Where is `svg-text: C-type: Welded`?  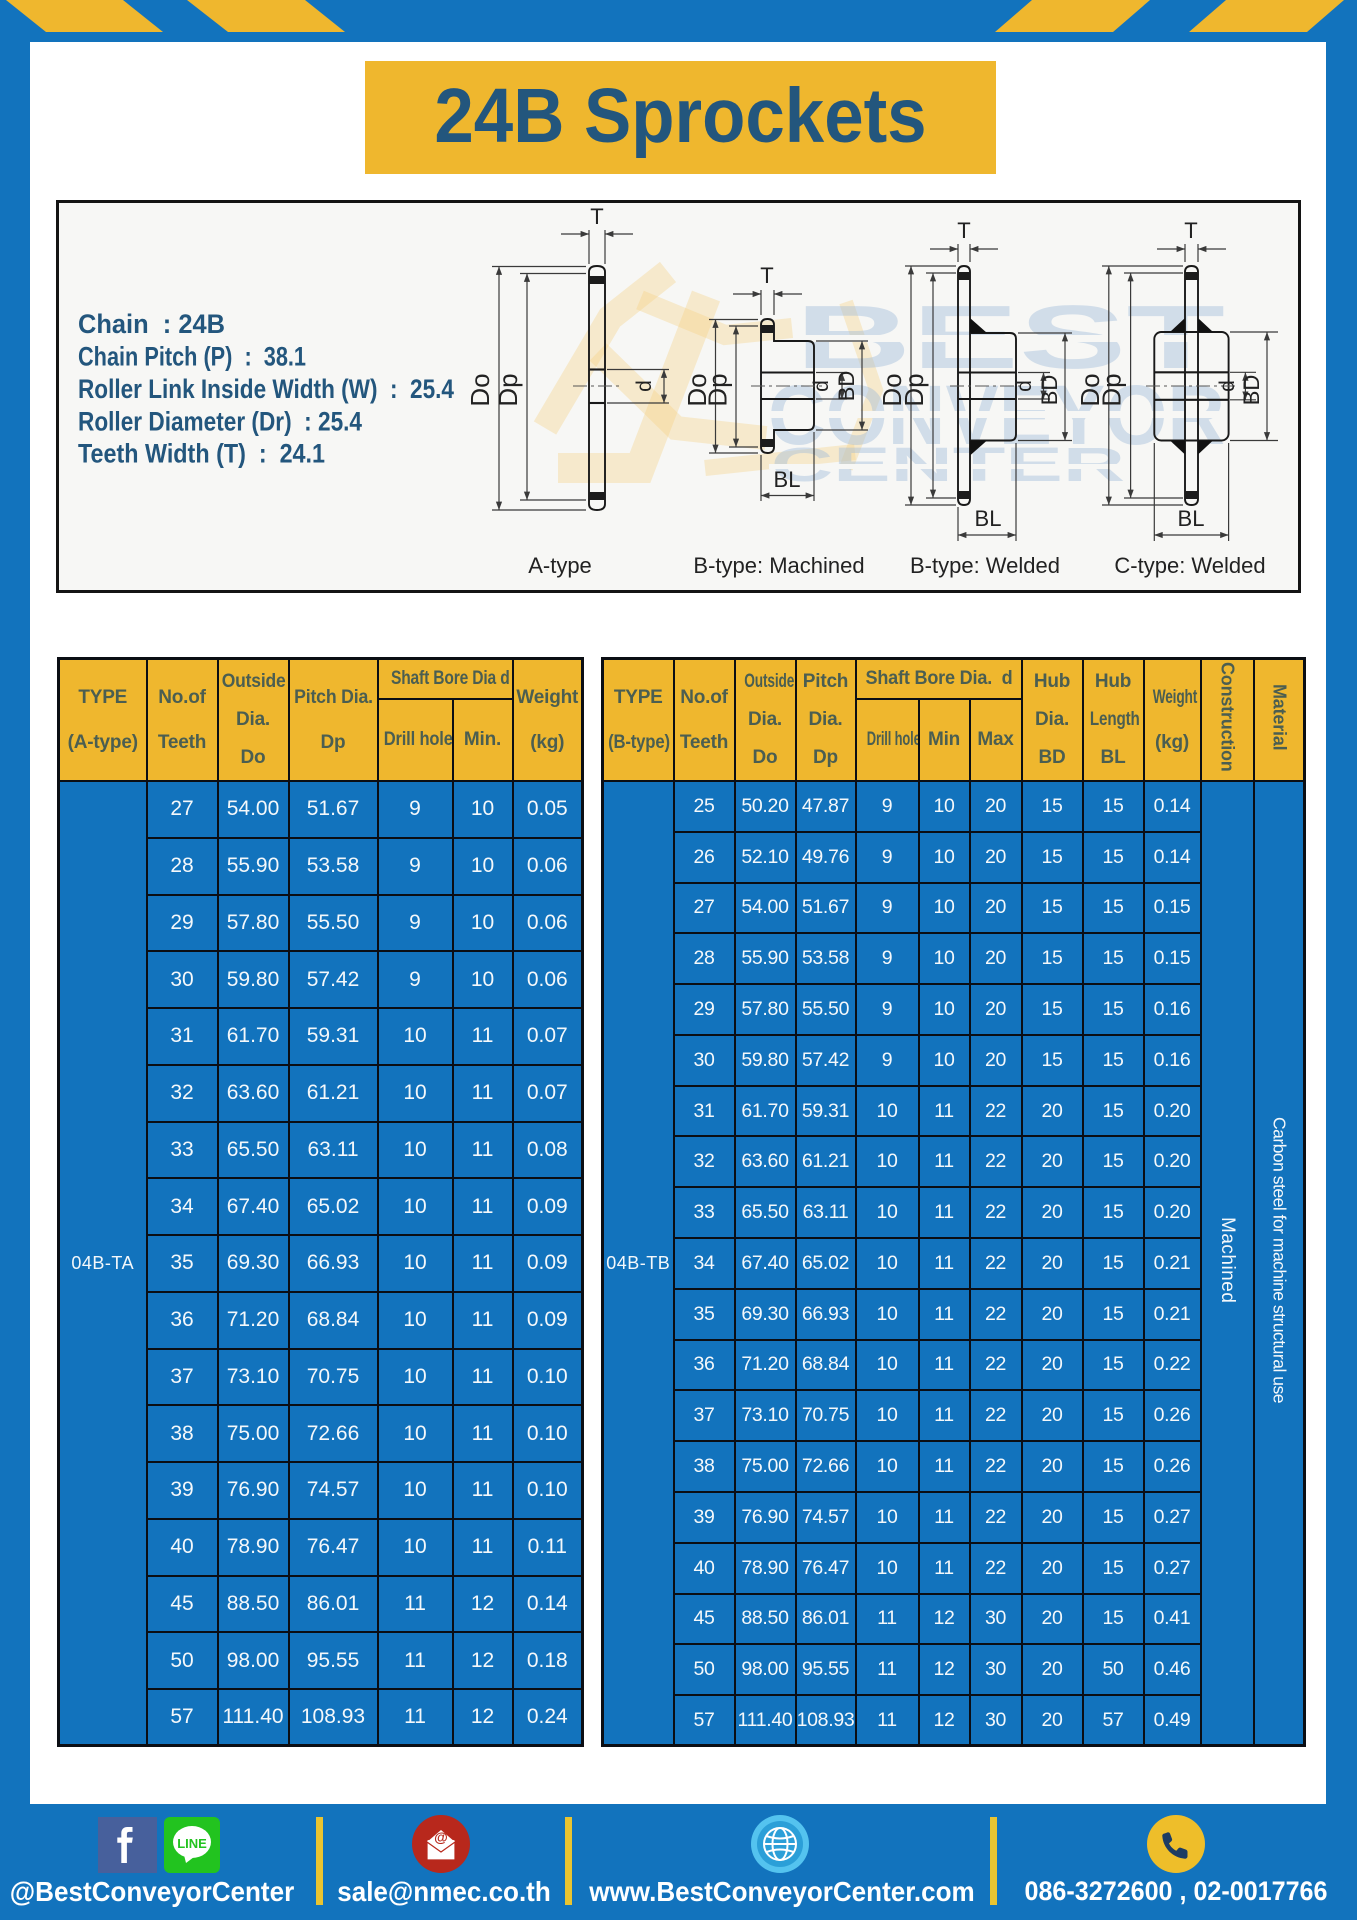 svg-text: C-type: Welded is located at coordinates (1189, 565).